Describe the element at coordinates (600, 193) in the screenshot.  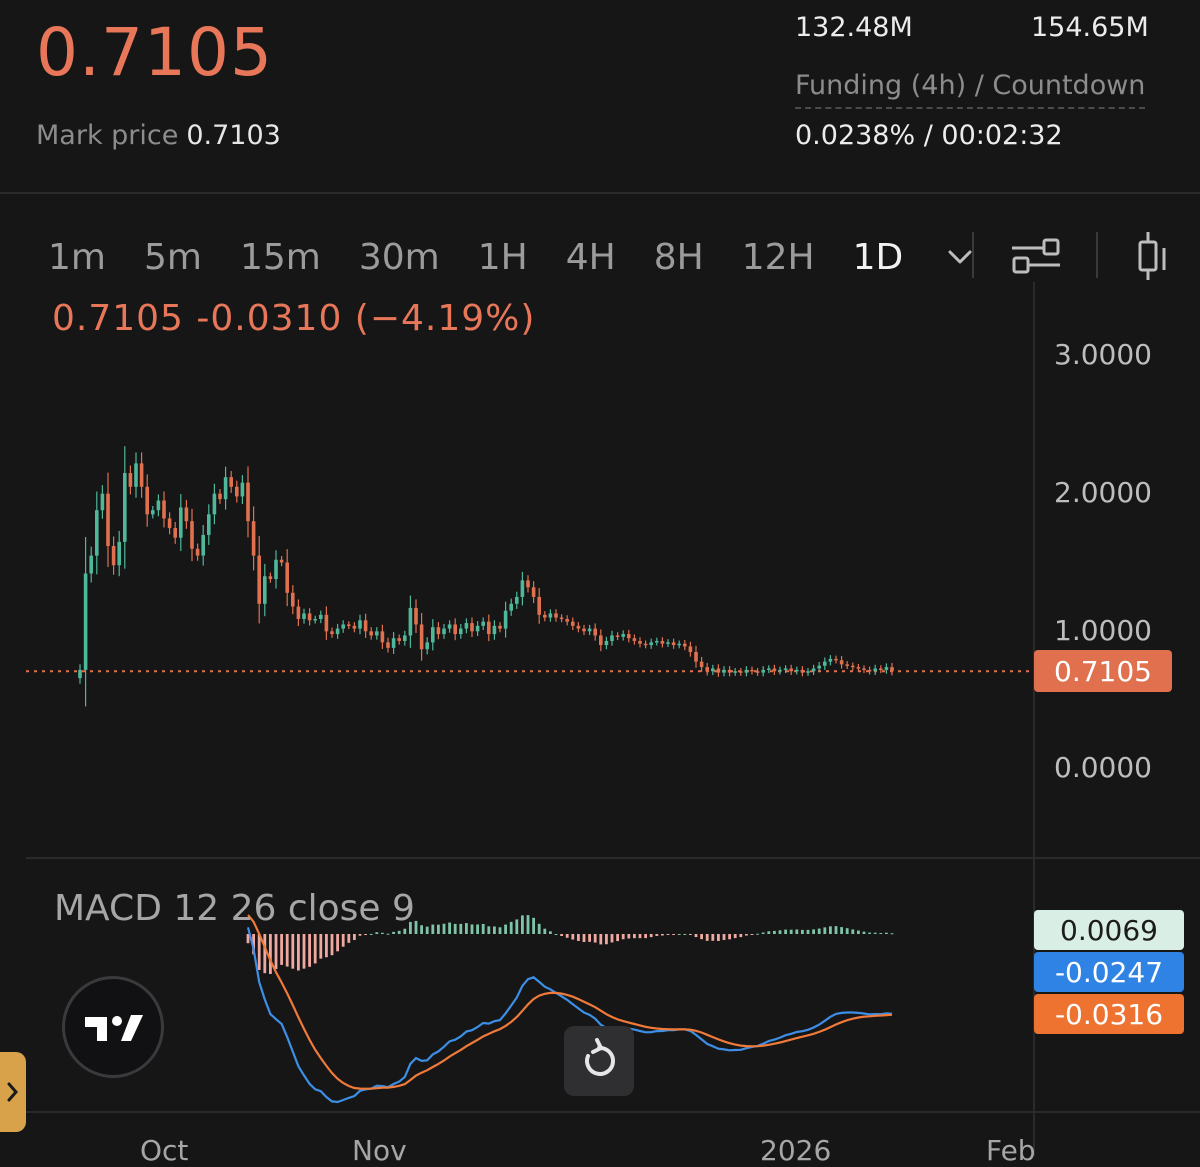
I see `header-divider` at that location.